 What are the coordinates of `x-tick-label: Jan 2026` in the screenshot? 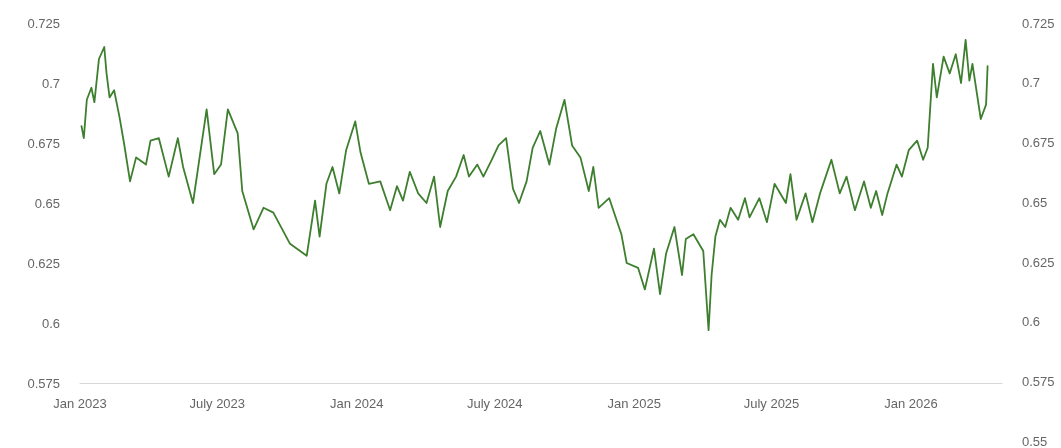 It's located at (911, 403).